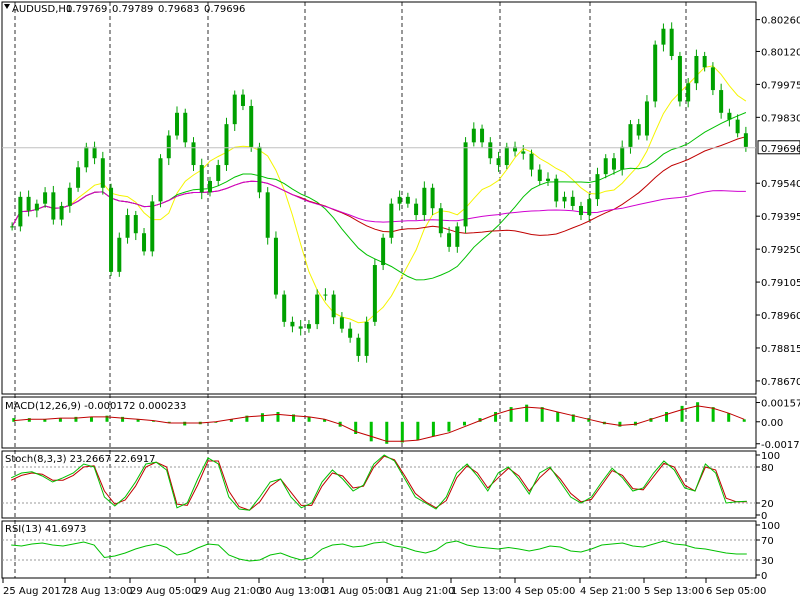 The image size is (800, 600). Describe the element at coordinates (674, 591) in the screenshot. I see `time-tick-label: 5 Sep 13:00` at that location.